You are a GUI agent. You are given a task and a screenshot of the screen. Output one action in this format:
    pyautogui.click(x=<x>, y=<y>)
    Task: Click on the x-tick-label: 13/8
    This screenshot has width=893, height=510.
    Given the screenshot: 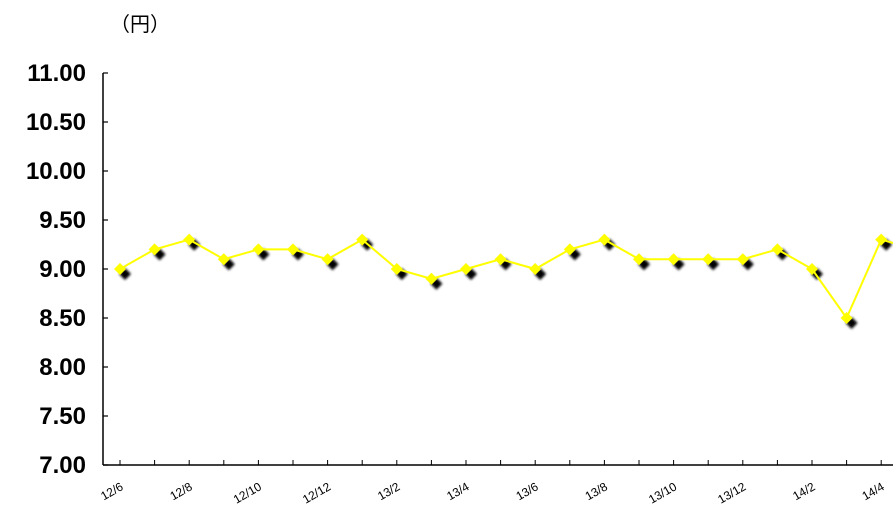 What is the action you would take?
    pyautogui.click(x=597, y=491)
    